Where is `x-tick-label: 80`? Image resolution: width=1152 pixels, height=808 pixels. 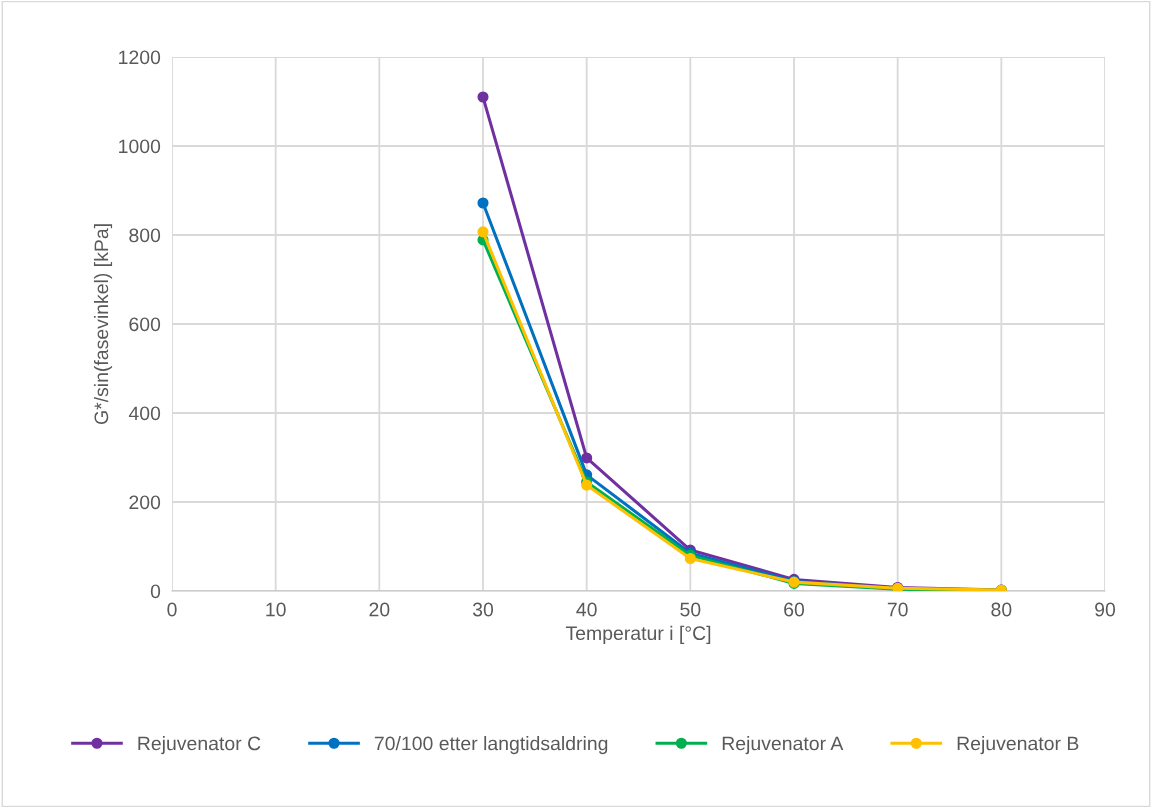 x-tick-label: 80 is located at coordinates (1001, 609).